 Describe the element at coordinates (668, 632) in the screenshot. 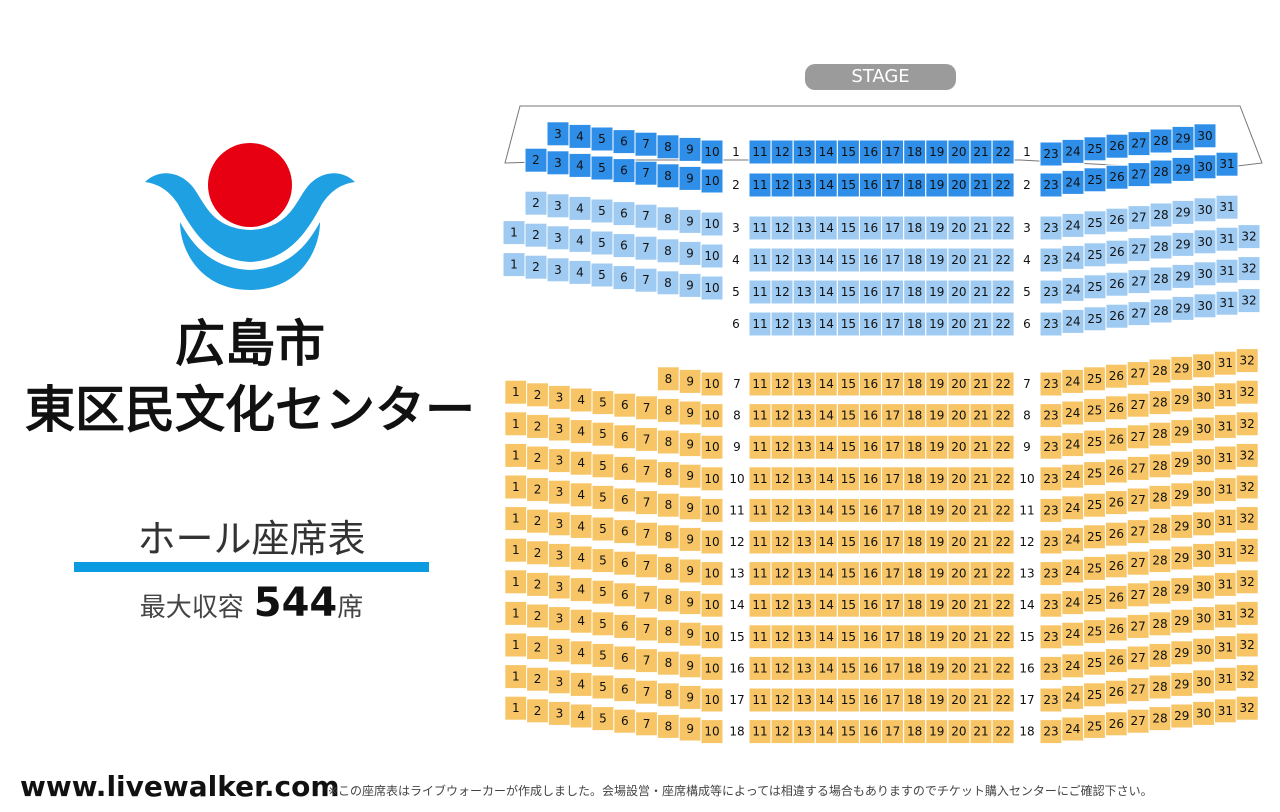

I see `seat-15-8: 8` at that location.